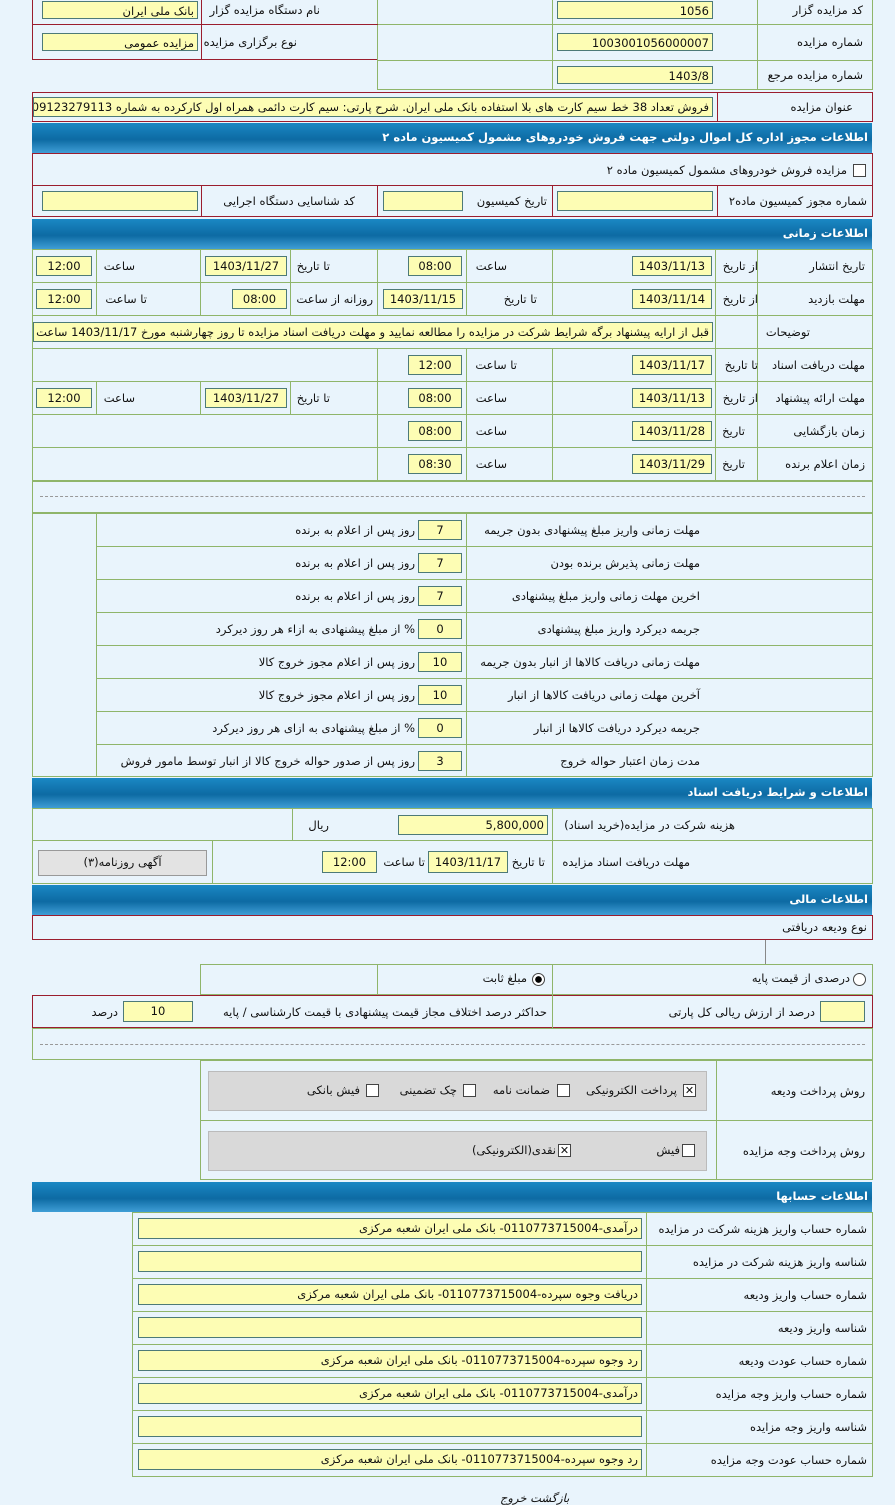 The image size is (895, 1505). What do you see at coordinates (355, 563) in the screenshot?
I see `deadline-unit: روز پس از اعلام به برنده` at bounding box center [355, 563].